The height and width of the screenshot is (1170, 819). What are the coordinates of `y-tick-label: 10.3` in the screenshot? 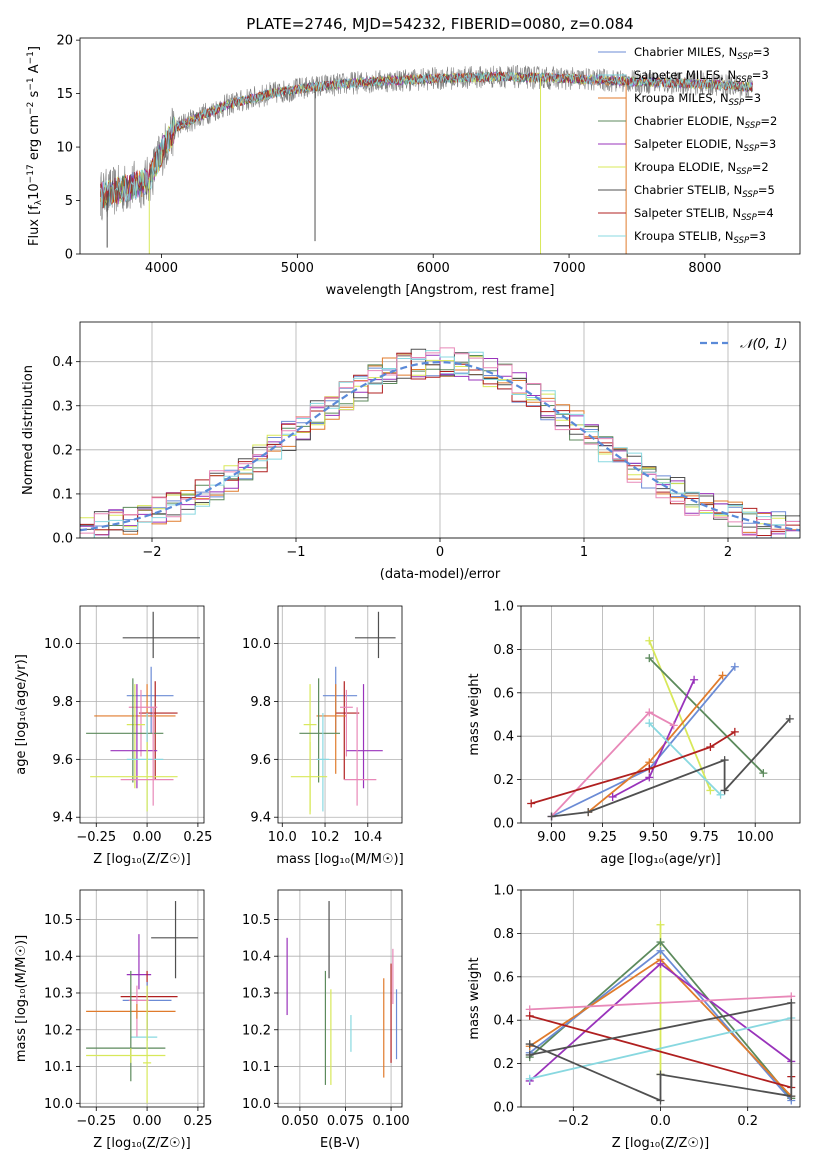 It's located at (256, 993).